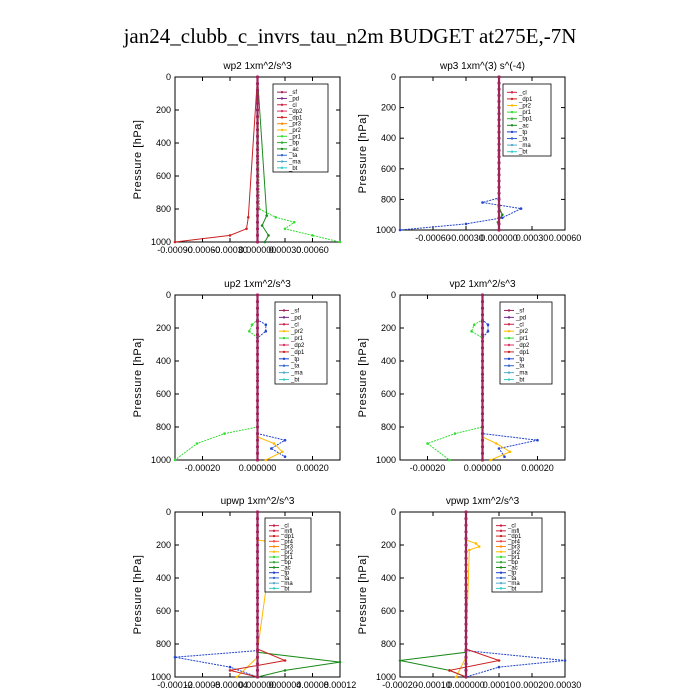  I want to click on x-tick-label: 0.00012, so click(340, 685).